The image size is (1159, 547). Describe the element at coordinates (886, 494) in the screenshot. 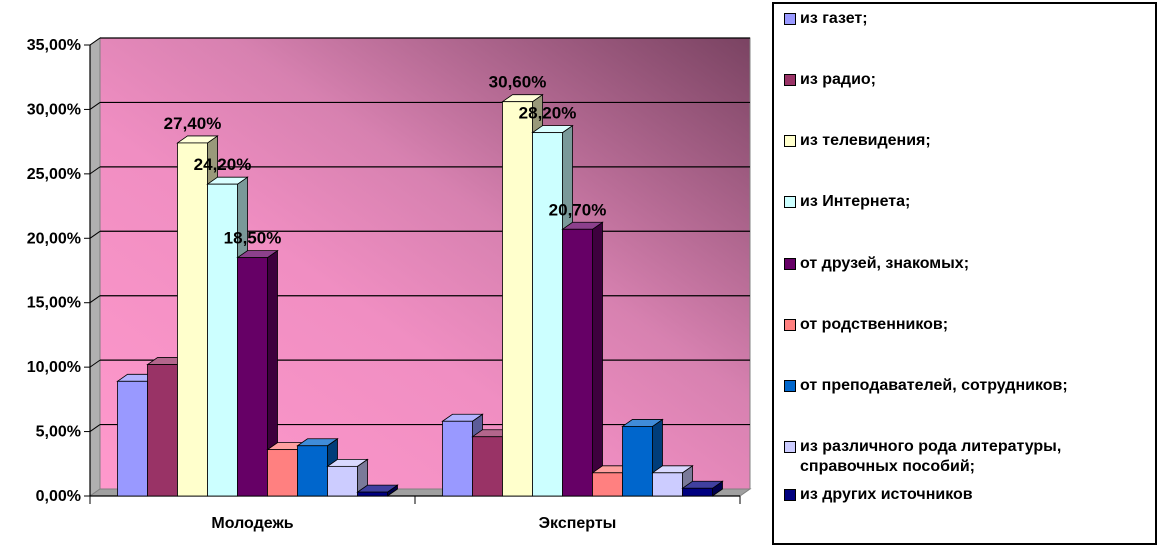

I see `legend-label: из других источников` at that location.